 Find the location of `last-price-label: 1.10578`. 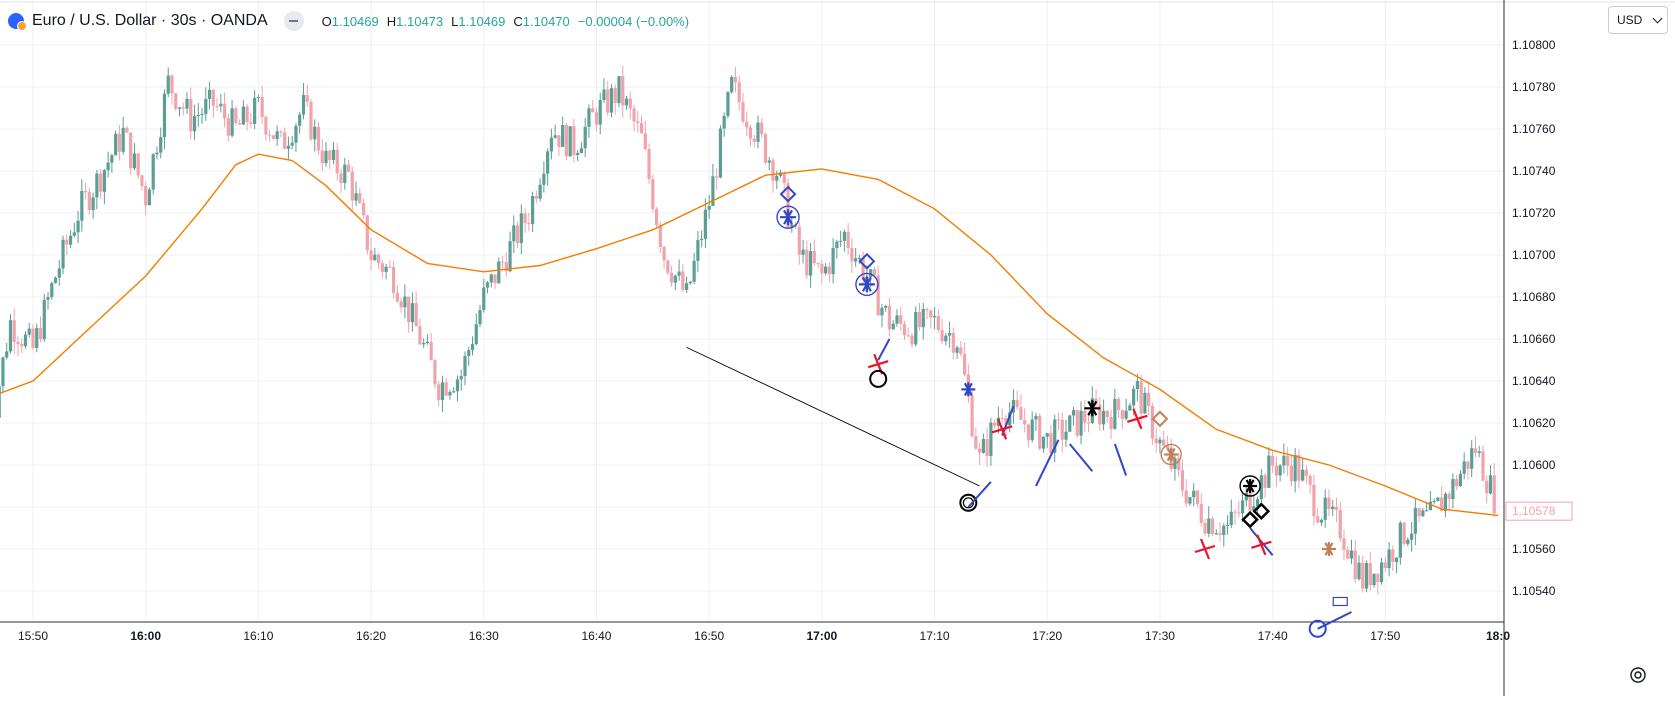

last-price-label: 1.10578 is located at coordinates (1534, 511).